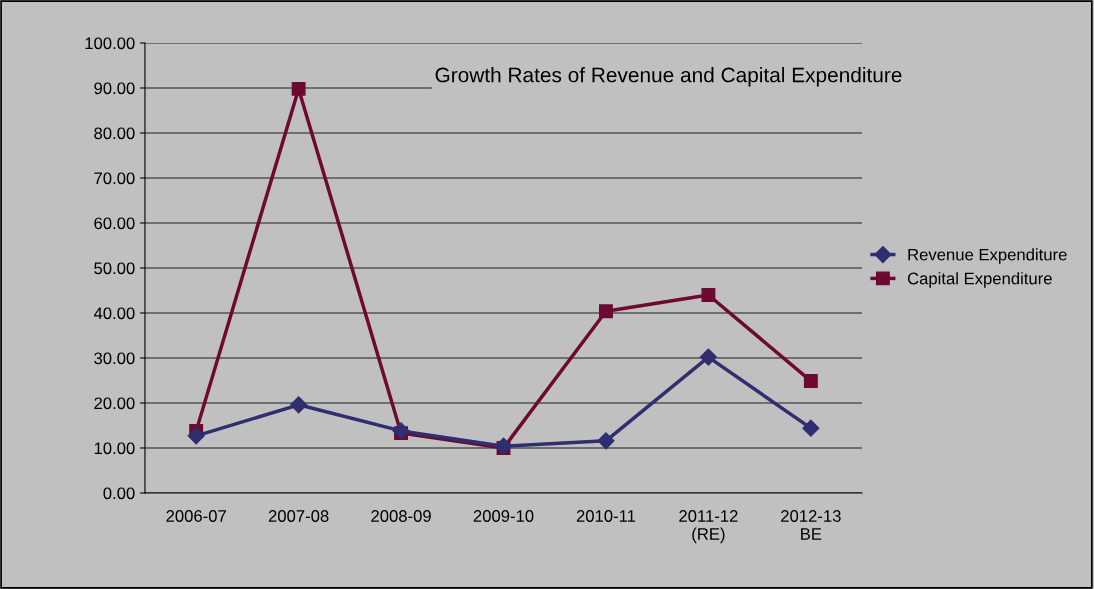  Describe the element at coordinates (114, 268) in the screenshot. I see `y-tick-label: 50.00` at that location.